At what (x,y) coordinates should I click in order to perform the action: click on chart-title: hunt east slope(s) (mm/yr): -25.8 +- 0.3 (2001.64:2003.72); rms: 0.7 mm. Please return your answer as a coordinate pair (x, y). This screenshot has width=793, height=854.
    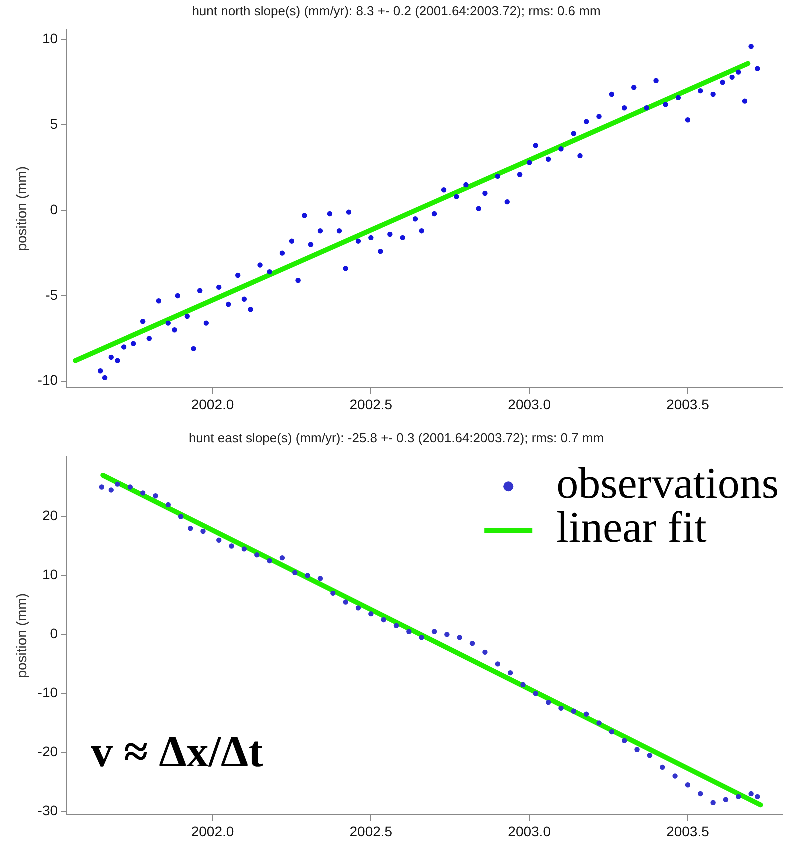
    Looking at the image, I should click on (396, 438).